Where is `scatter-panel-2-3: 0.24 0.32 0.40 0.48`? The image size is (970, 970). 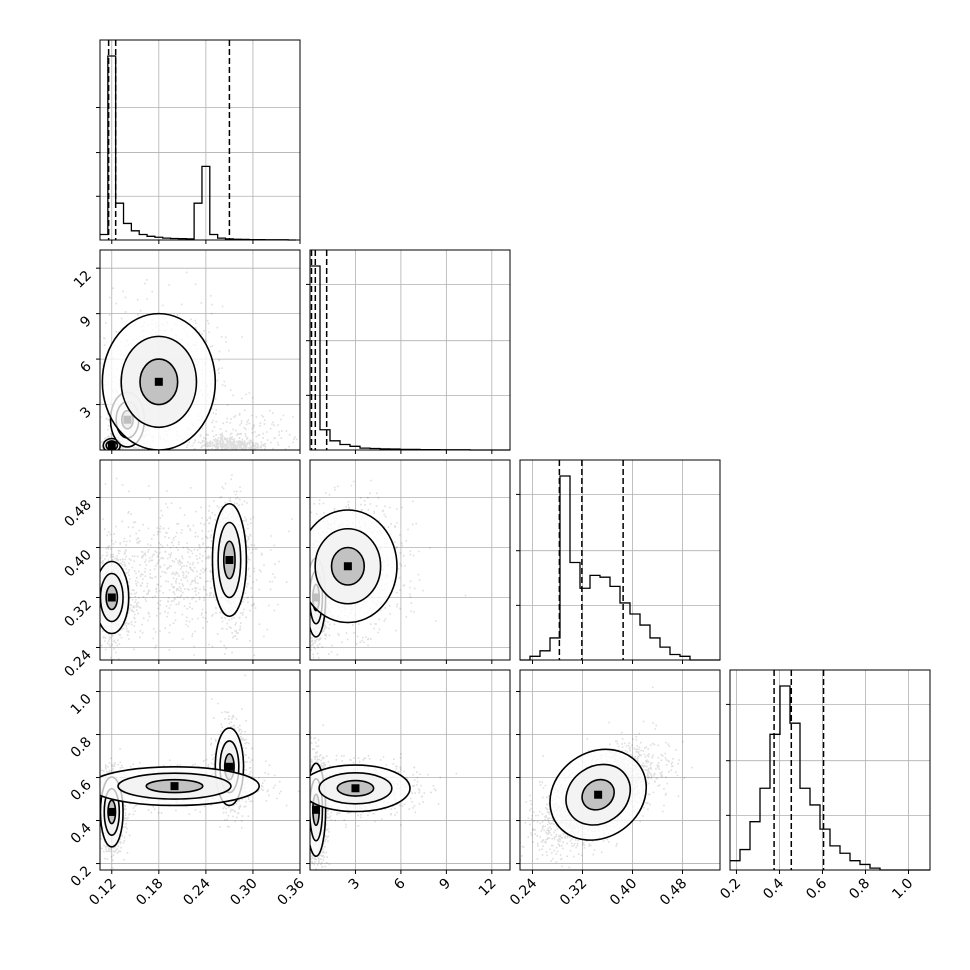
scatter-panel-2-3: 0.24 0.32 0.40 0.48 is located at coordinates (614, 789).